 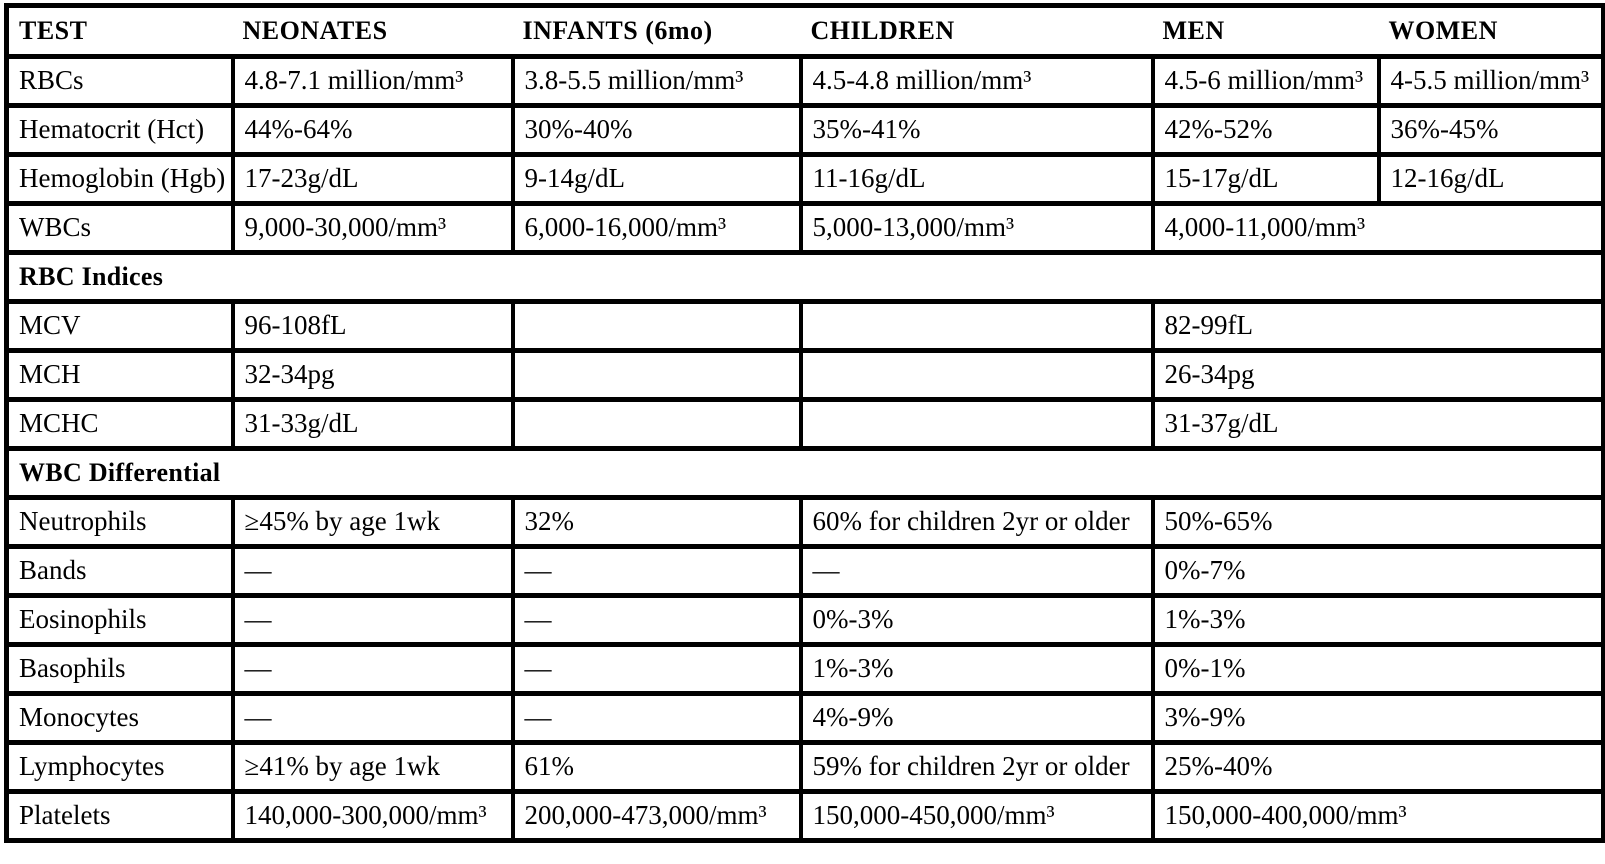 What do you see at coordinates (119, 620) in the screenshot?
I see `row-label: Eosinophils` at bounding box center [119, 620].